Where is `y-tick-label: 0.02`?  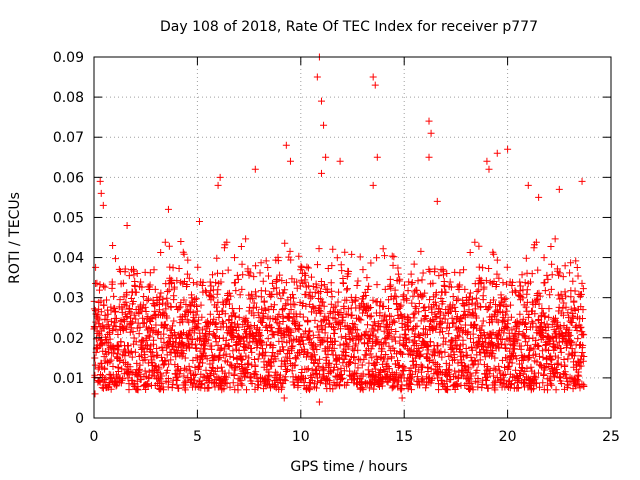
y-tick-label: 0.02 is located at coordinates (68, 339).